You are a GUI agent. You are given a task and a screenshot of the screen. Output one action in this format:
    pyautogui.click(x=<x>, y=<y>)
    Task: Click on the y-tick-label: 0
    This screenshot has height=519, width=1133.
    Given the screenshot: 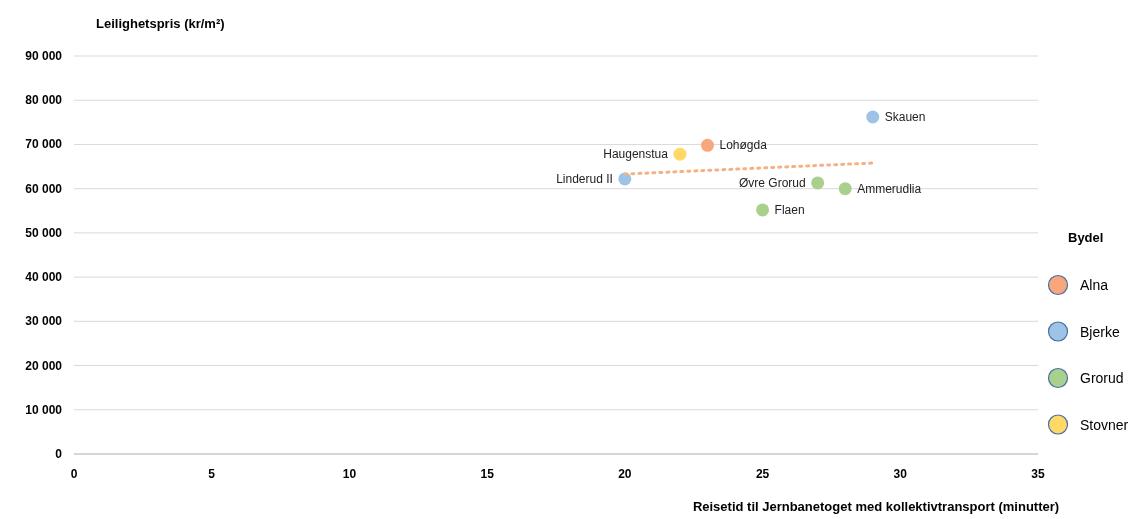 What is the action you would take?
    pyautogui.click(x=59, y=454)
    